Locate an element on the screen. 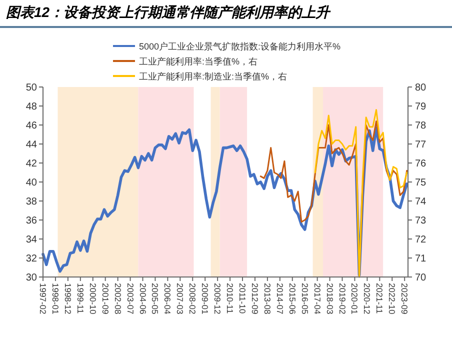  x-tick-label: 2022-10 is located at coordinates (392, 298).